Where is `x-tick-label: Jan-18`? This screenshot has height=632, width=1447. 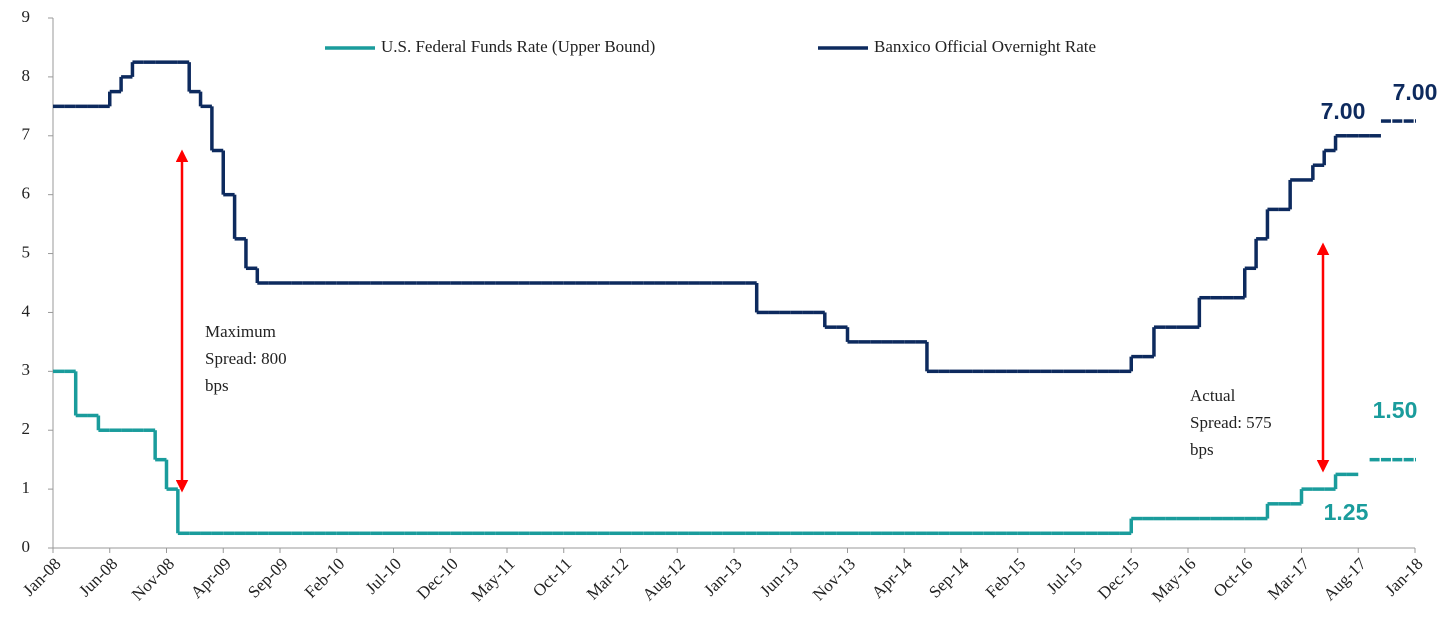
x-tick-label: Jan-18 is located at coordinates (1403, 576).